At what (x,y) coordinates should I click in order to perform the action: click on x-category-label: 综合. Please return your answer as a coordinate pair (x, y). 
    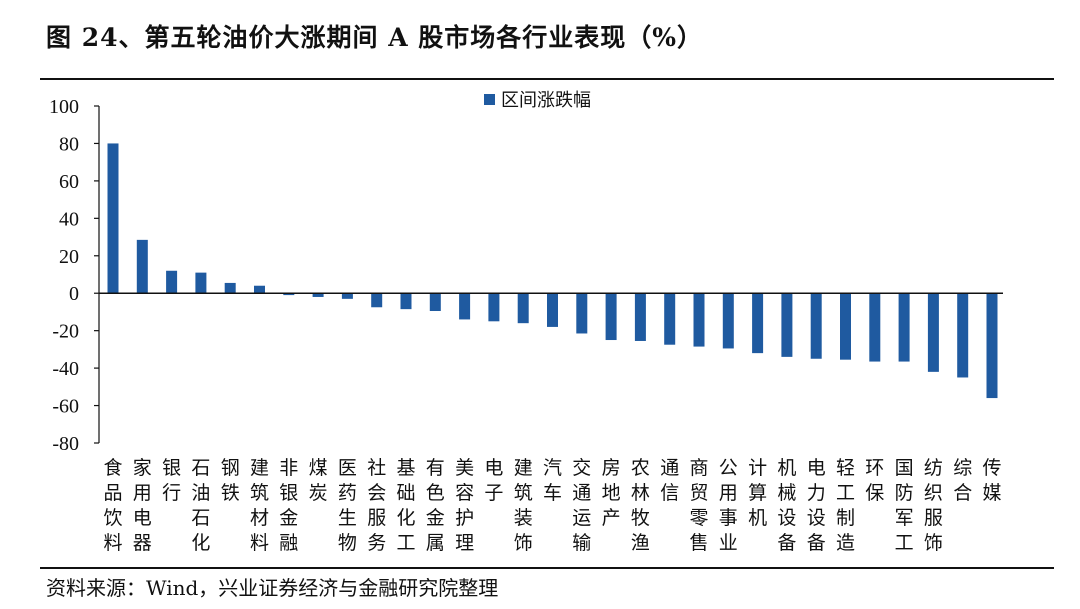
    Looking at the image, I should click on (962, 480).